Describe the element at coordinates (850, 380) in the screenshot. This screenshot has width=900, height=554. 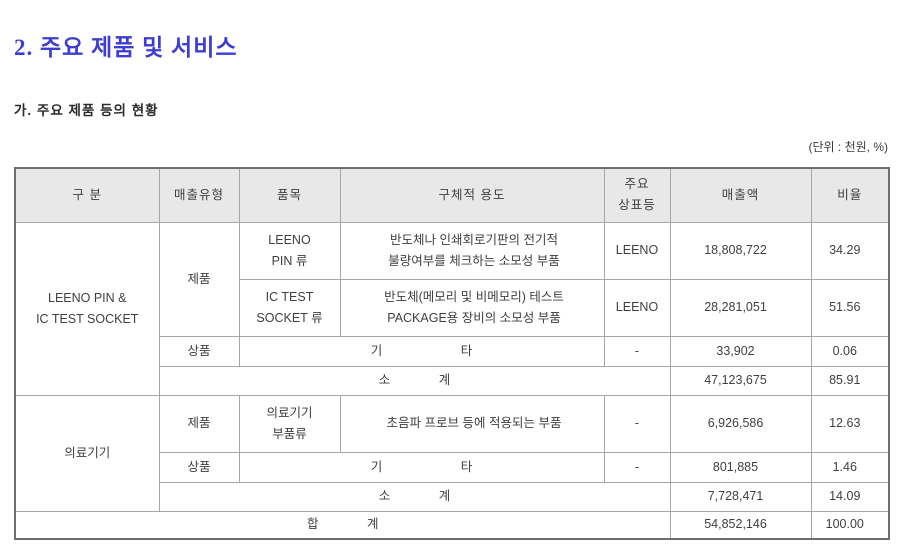
I see `cell-group1-subtotal-ratio: 85.91` at that location.